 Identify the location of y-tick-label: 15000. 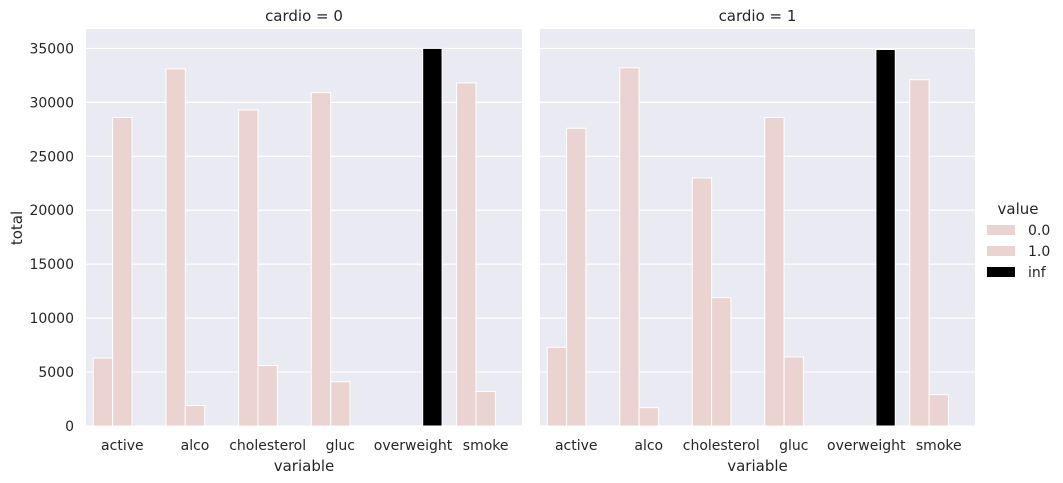
(51, 265).